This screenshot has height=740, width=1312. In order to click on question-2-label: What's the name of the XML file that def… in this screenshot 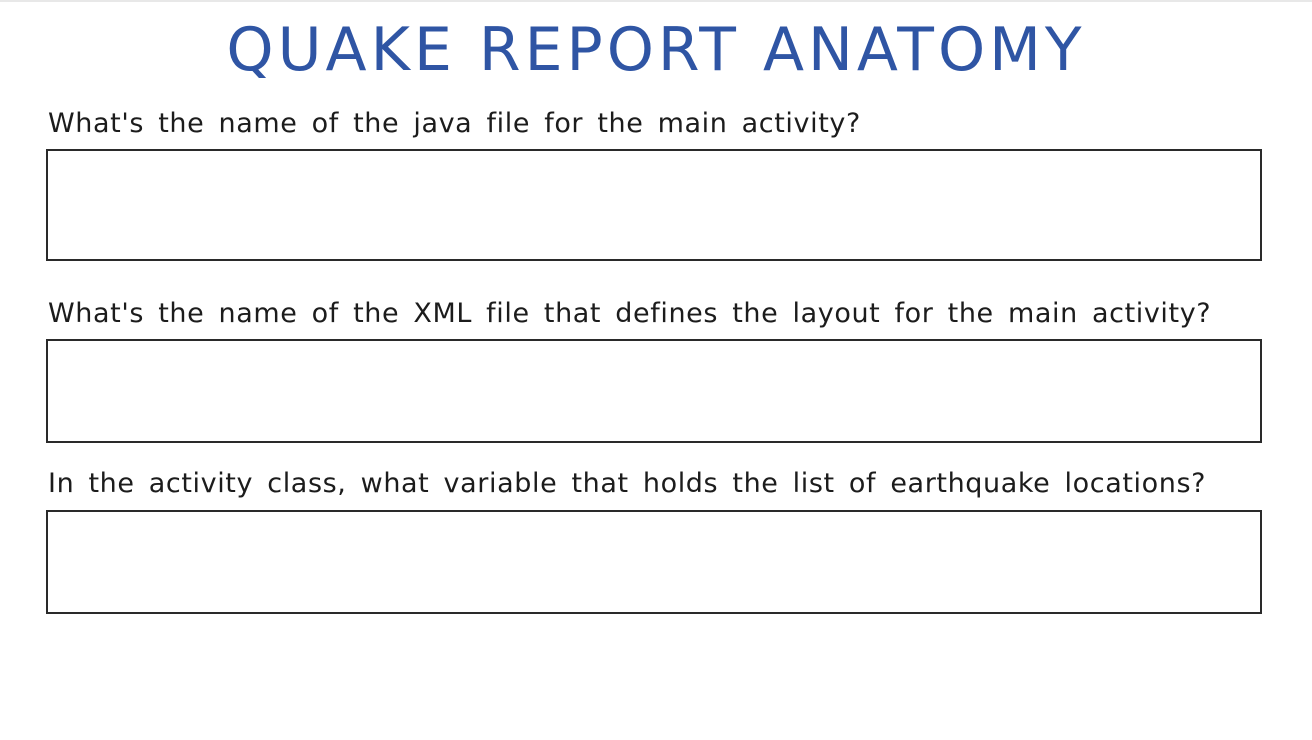, I will do `click(630, 313)`.